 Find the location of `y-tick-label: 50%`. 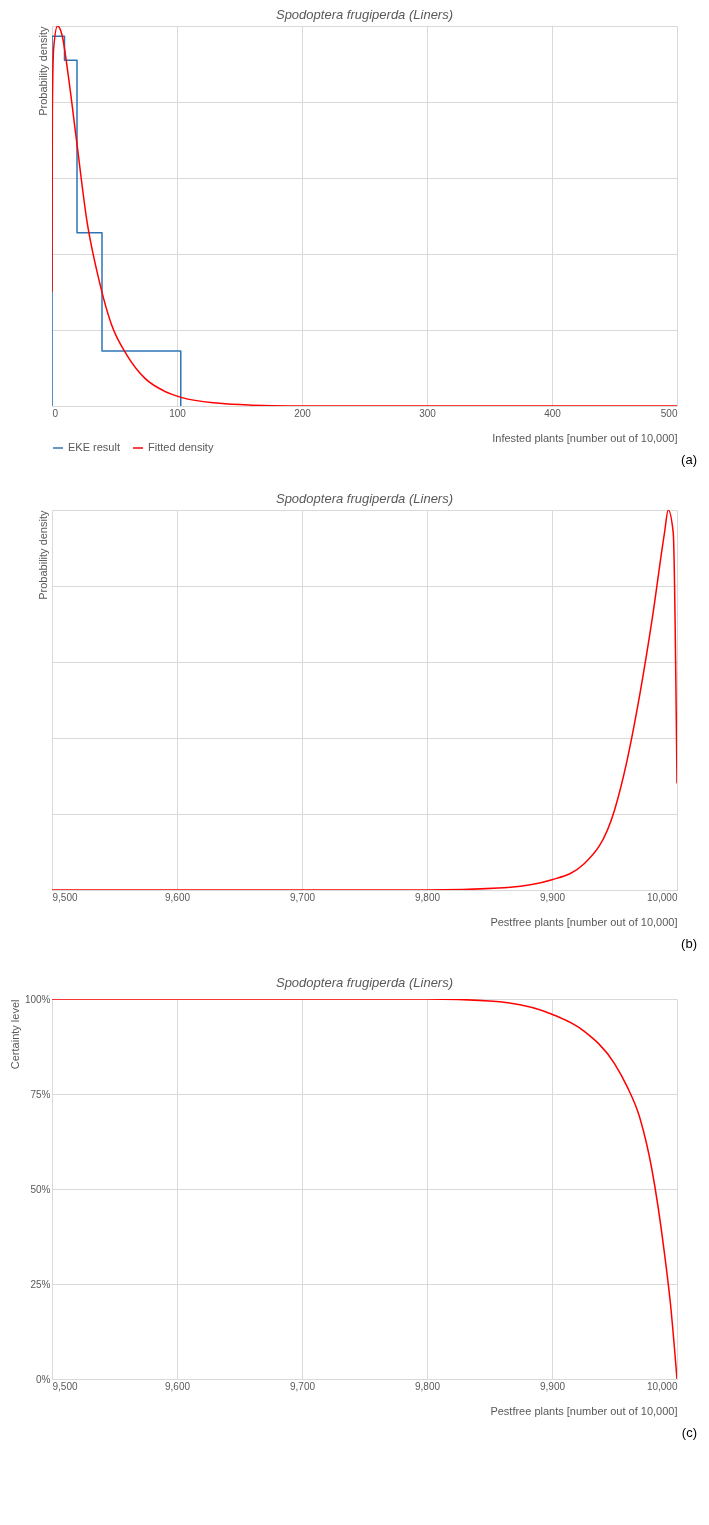

y-tick-label: 50% is located at coordinates (40, 1189).